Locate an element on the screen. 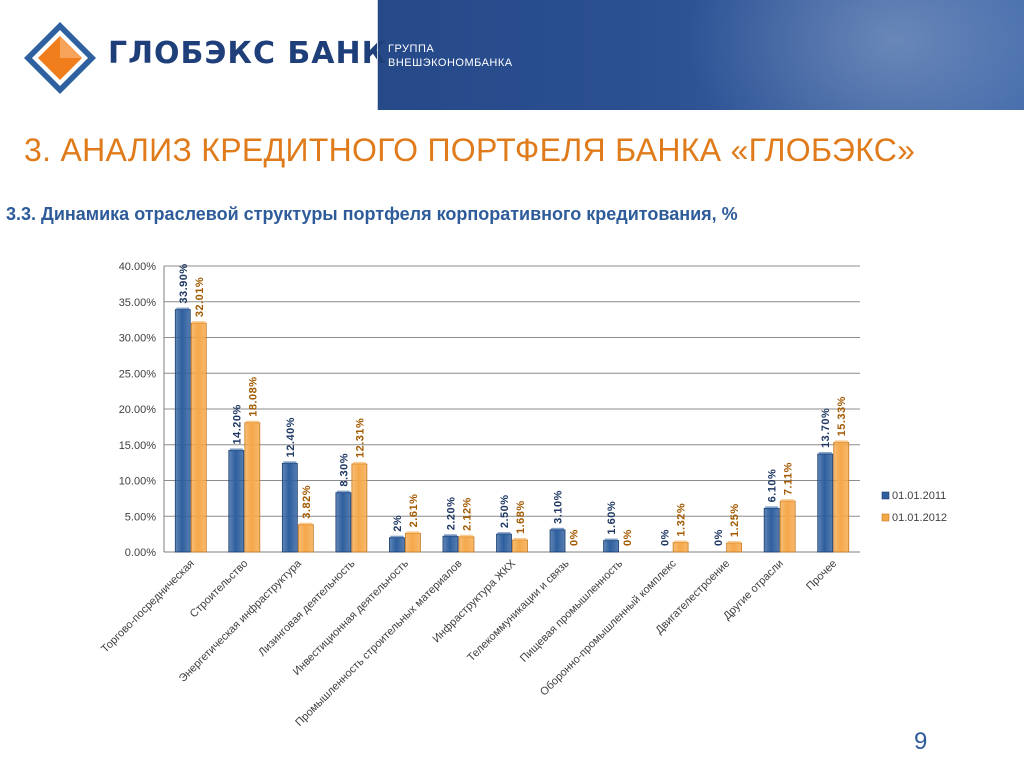 This screenshot has height=768, width=1024. bar-01.01.2011-5 is located at coordinates (450, 544).